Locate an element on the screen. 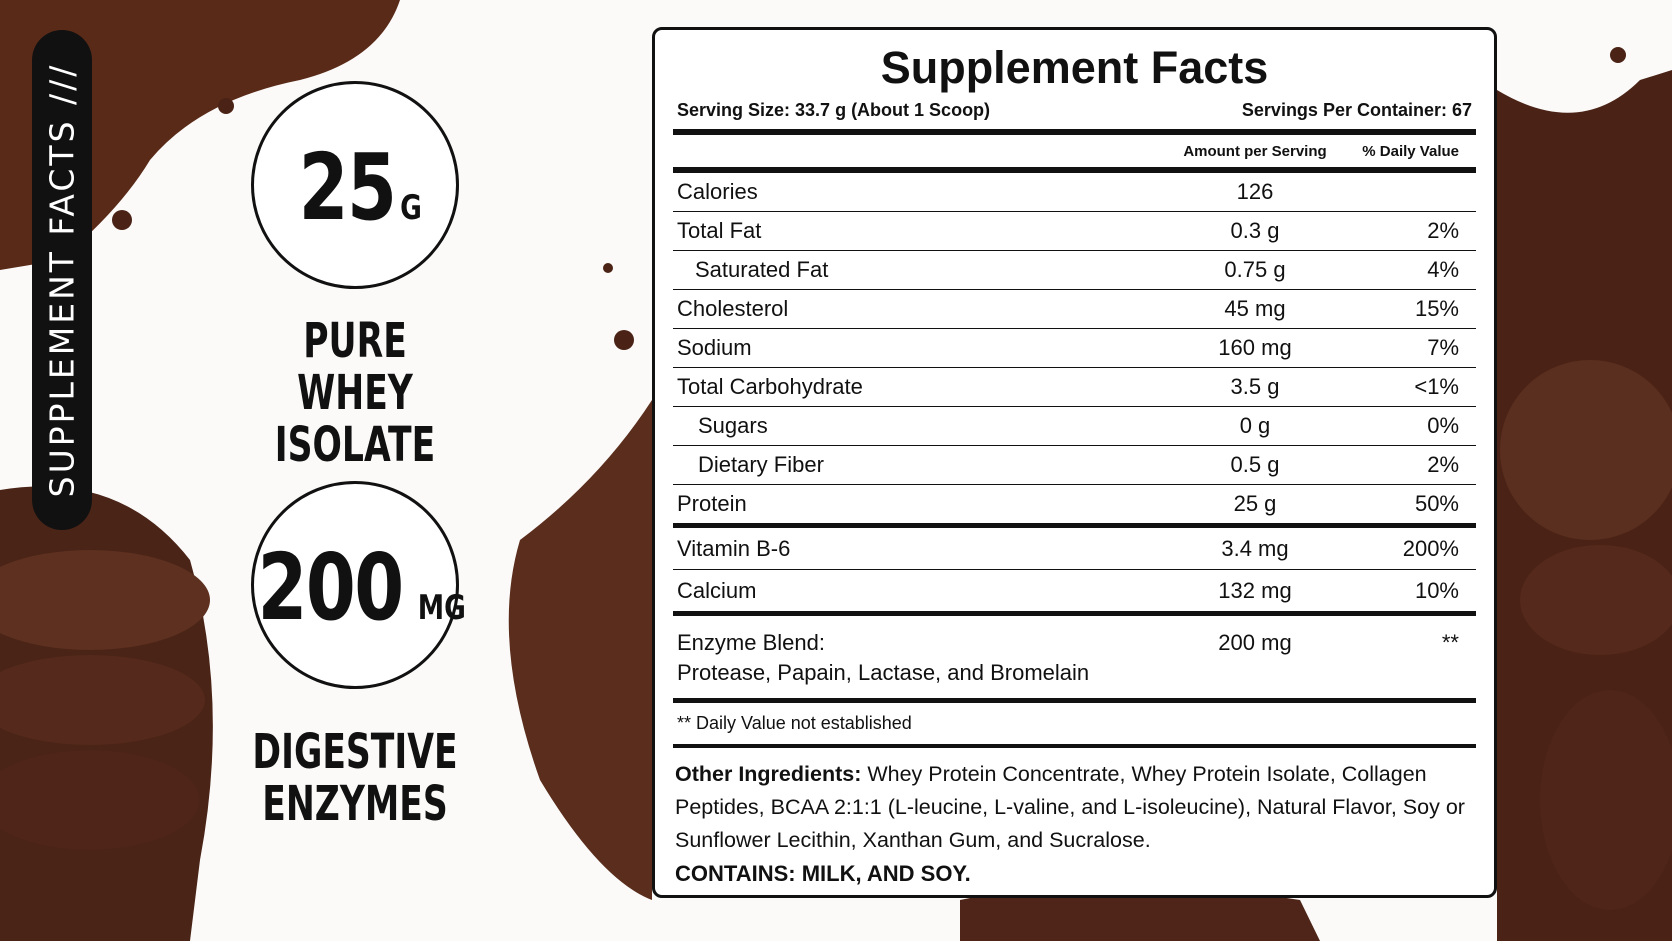 The width and height of the screenshot is (1672, 941). nutrient-row: Total Fat 0.3 g 2% is located at coordinates (1074, 231).